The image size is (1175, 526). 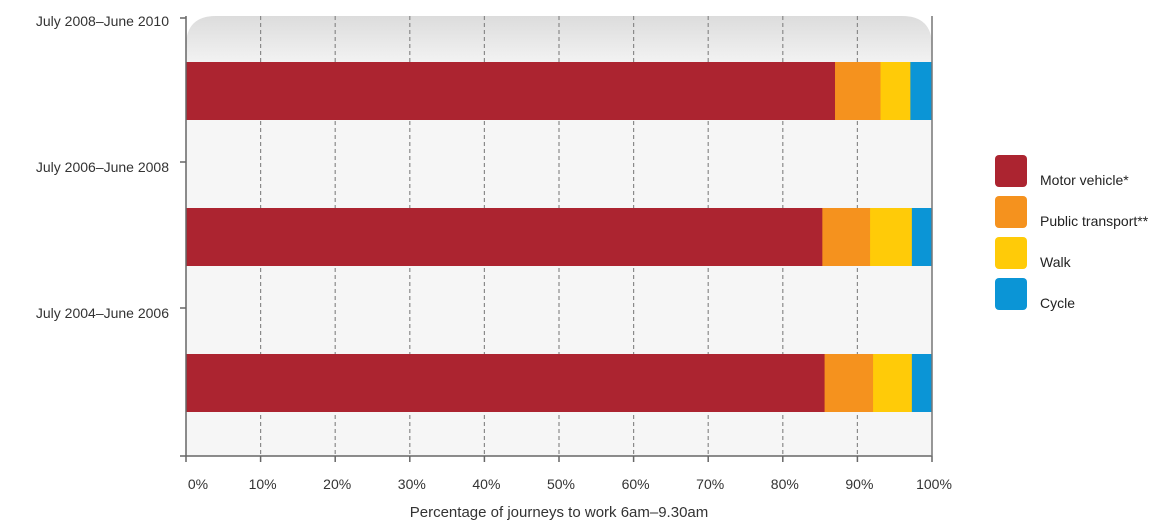 What do you see at coordinates (486, 484) in the screenshot?
I see `x-tick-label: 40%` at bounding box center [486, 484].